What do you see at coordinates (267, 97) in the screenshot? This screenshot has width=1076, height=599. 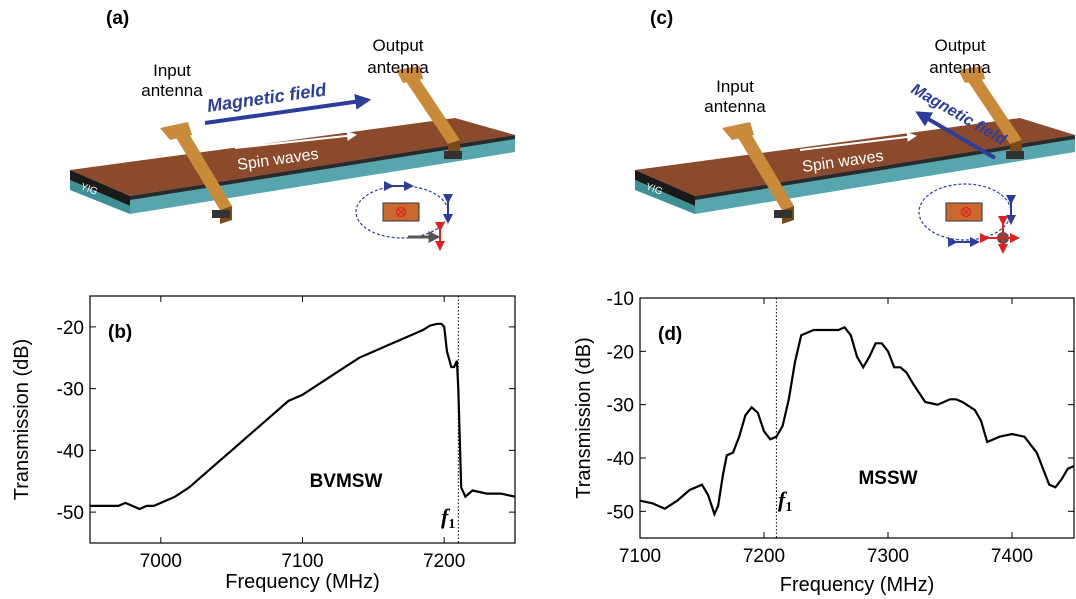 I see `magnetic-field-label: Magnetic field` at bounding box center [267, 97].